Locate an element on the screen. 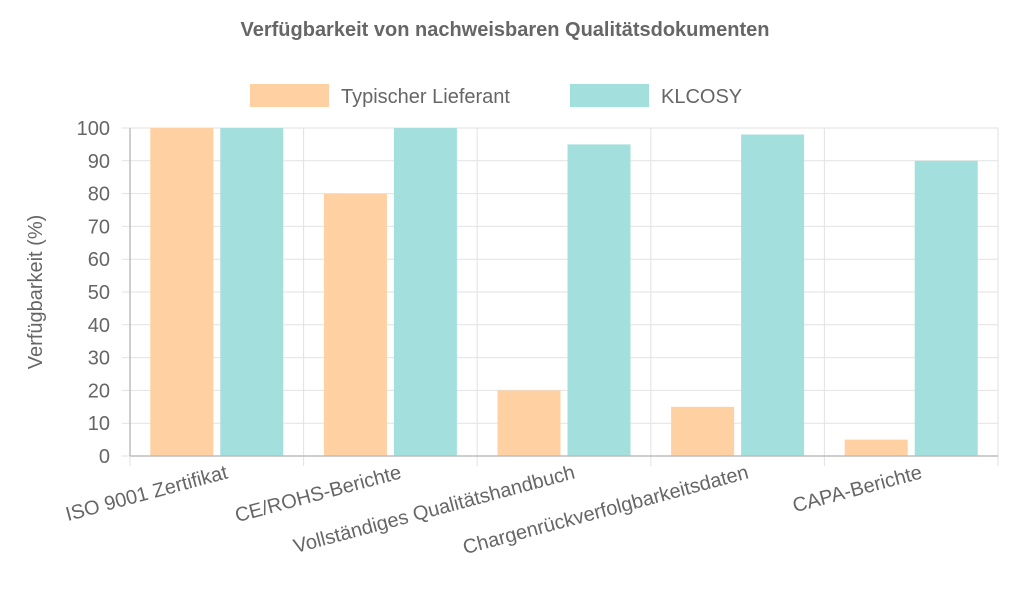 The image size is (1027, 601). legend-label-typischer-lieferant: Typischer Lieferant is located at coordinates (425, 97).